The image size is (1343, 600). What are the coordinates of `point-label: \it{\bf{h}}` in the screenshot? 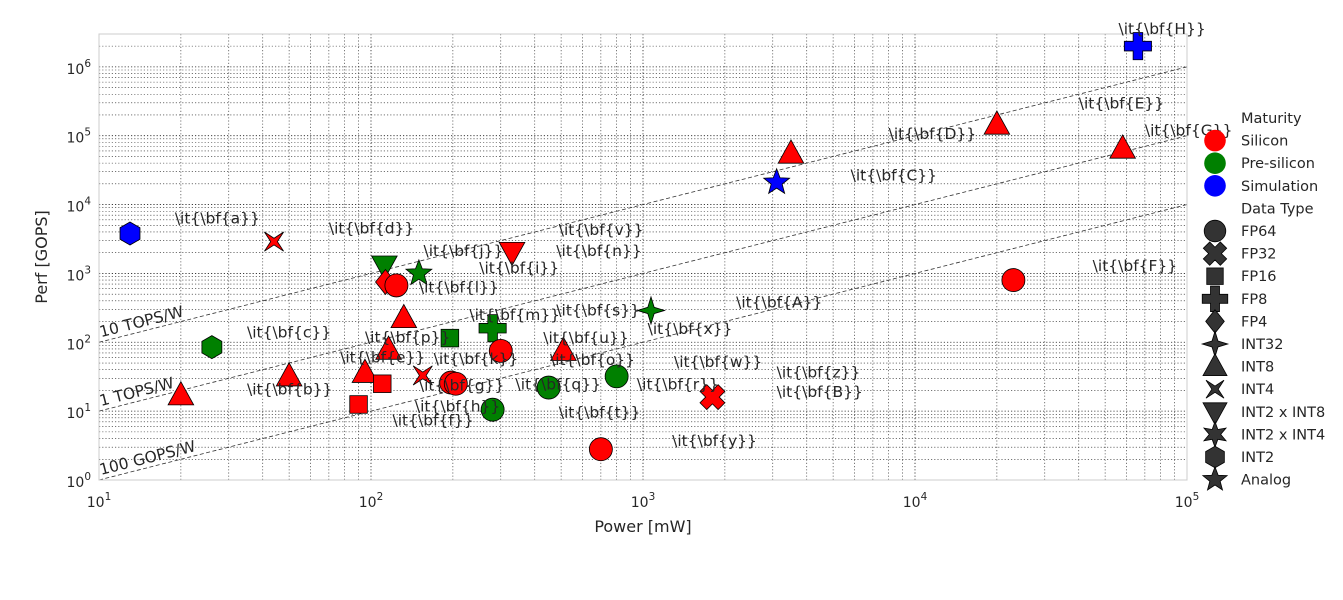 It's located at (457, 407).